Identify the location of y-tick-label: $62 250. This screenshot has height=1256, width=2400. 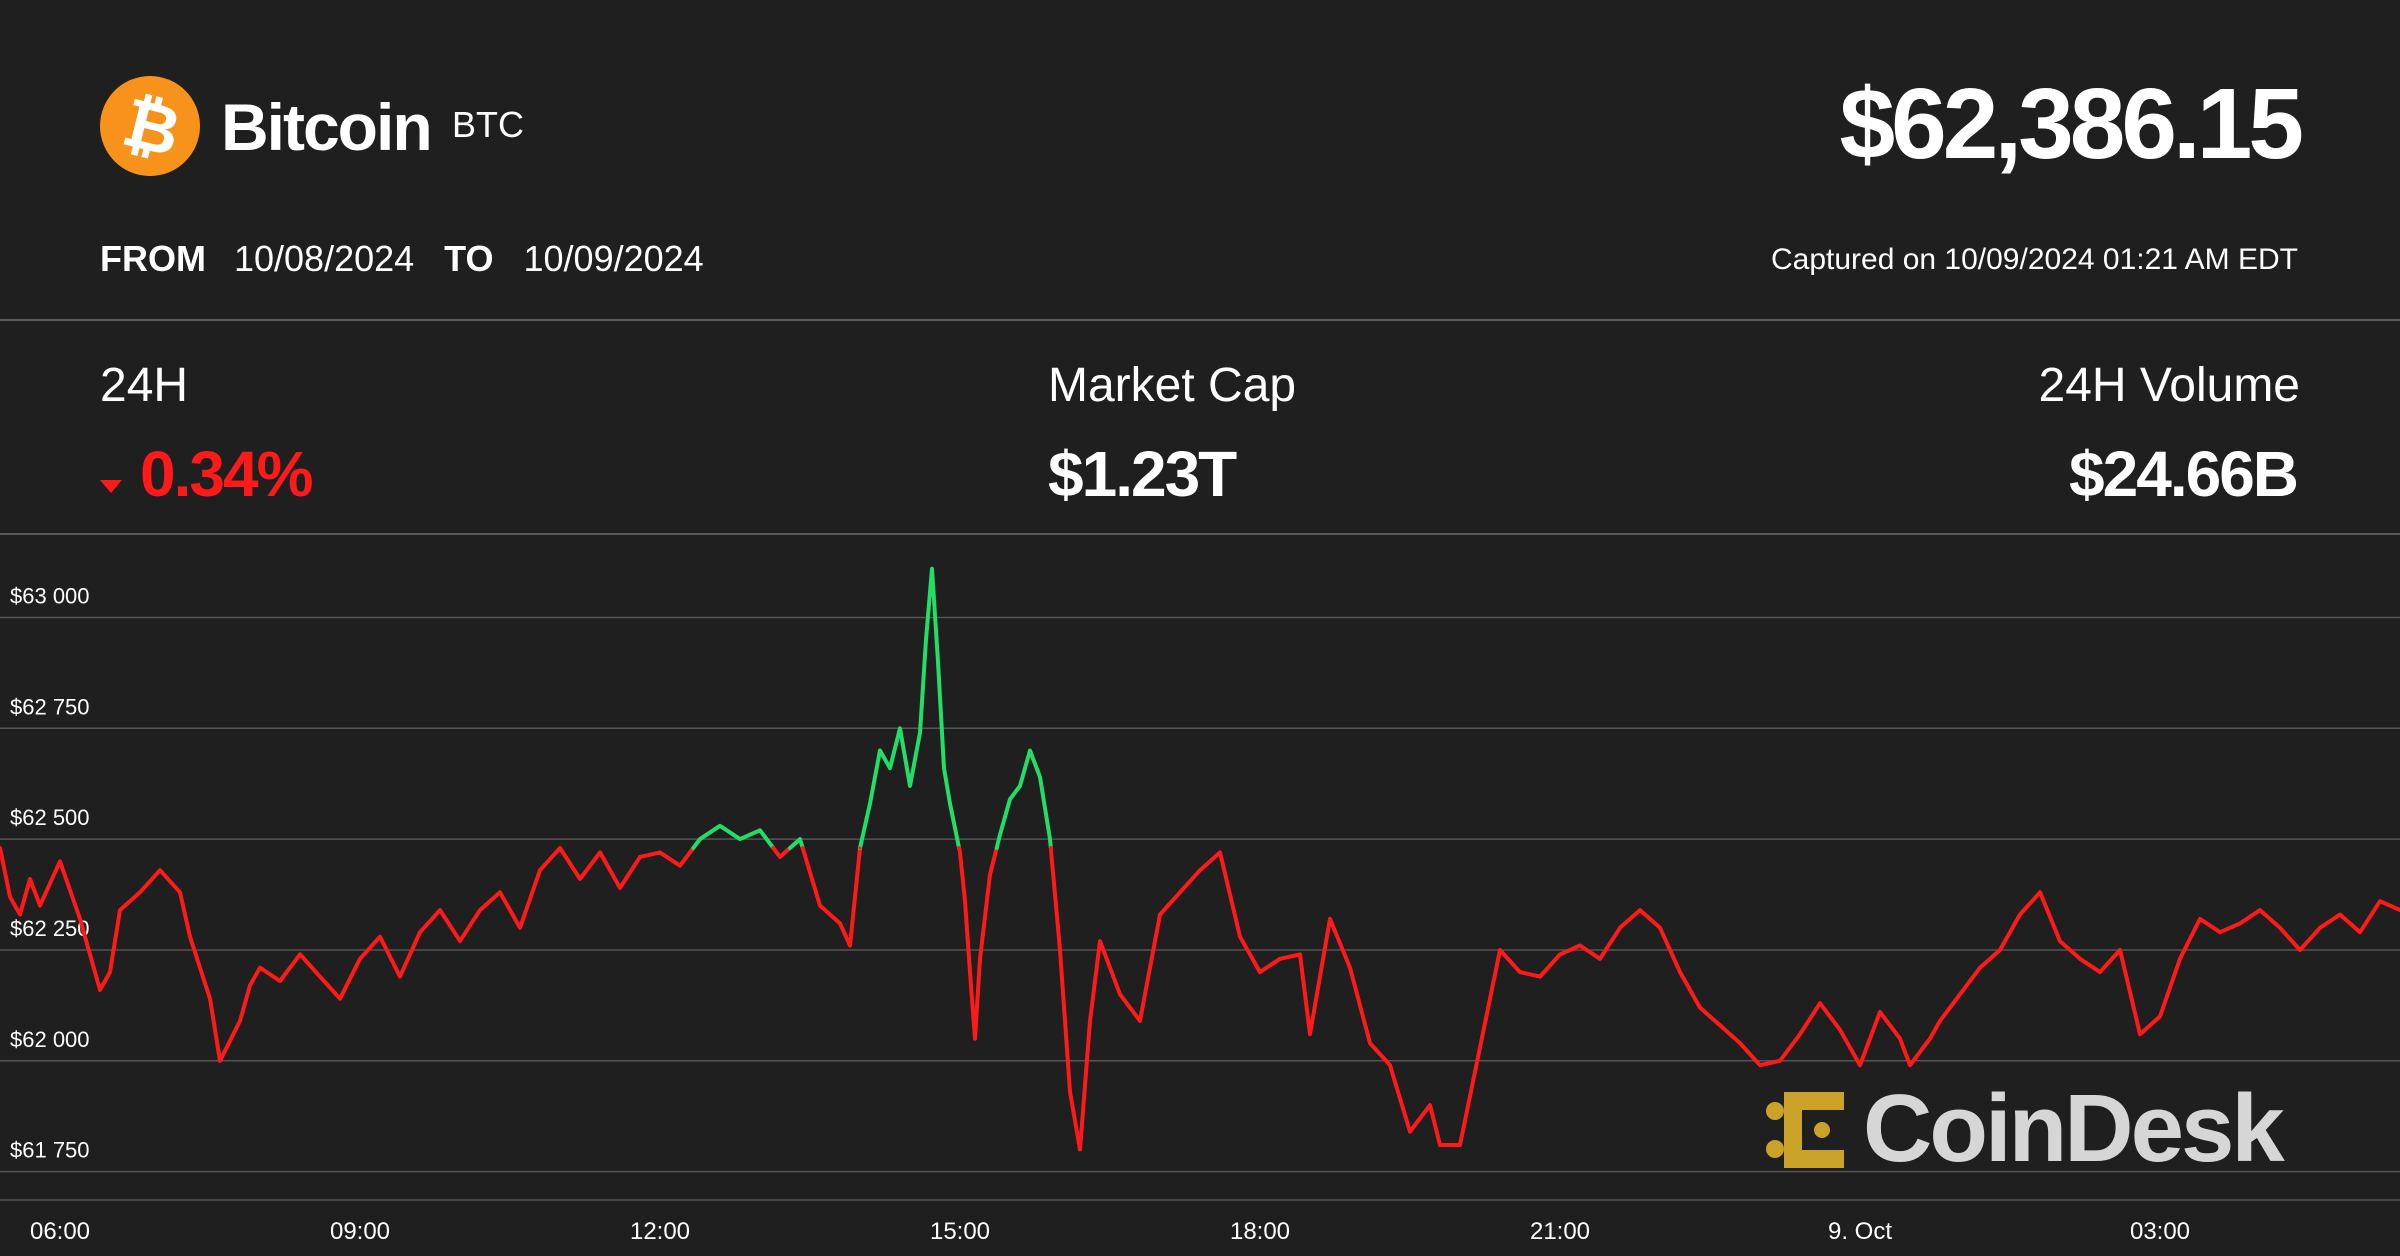
(50, 928).